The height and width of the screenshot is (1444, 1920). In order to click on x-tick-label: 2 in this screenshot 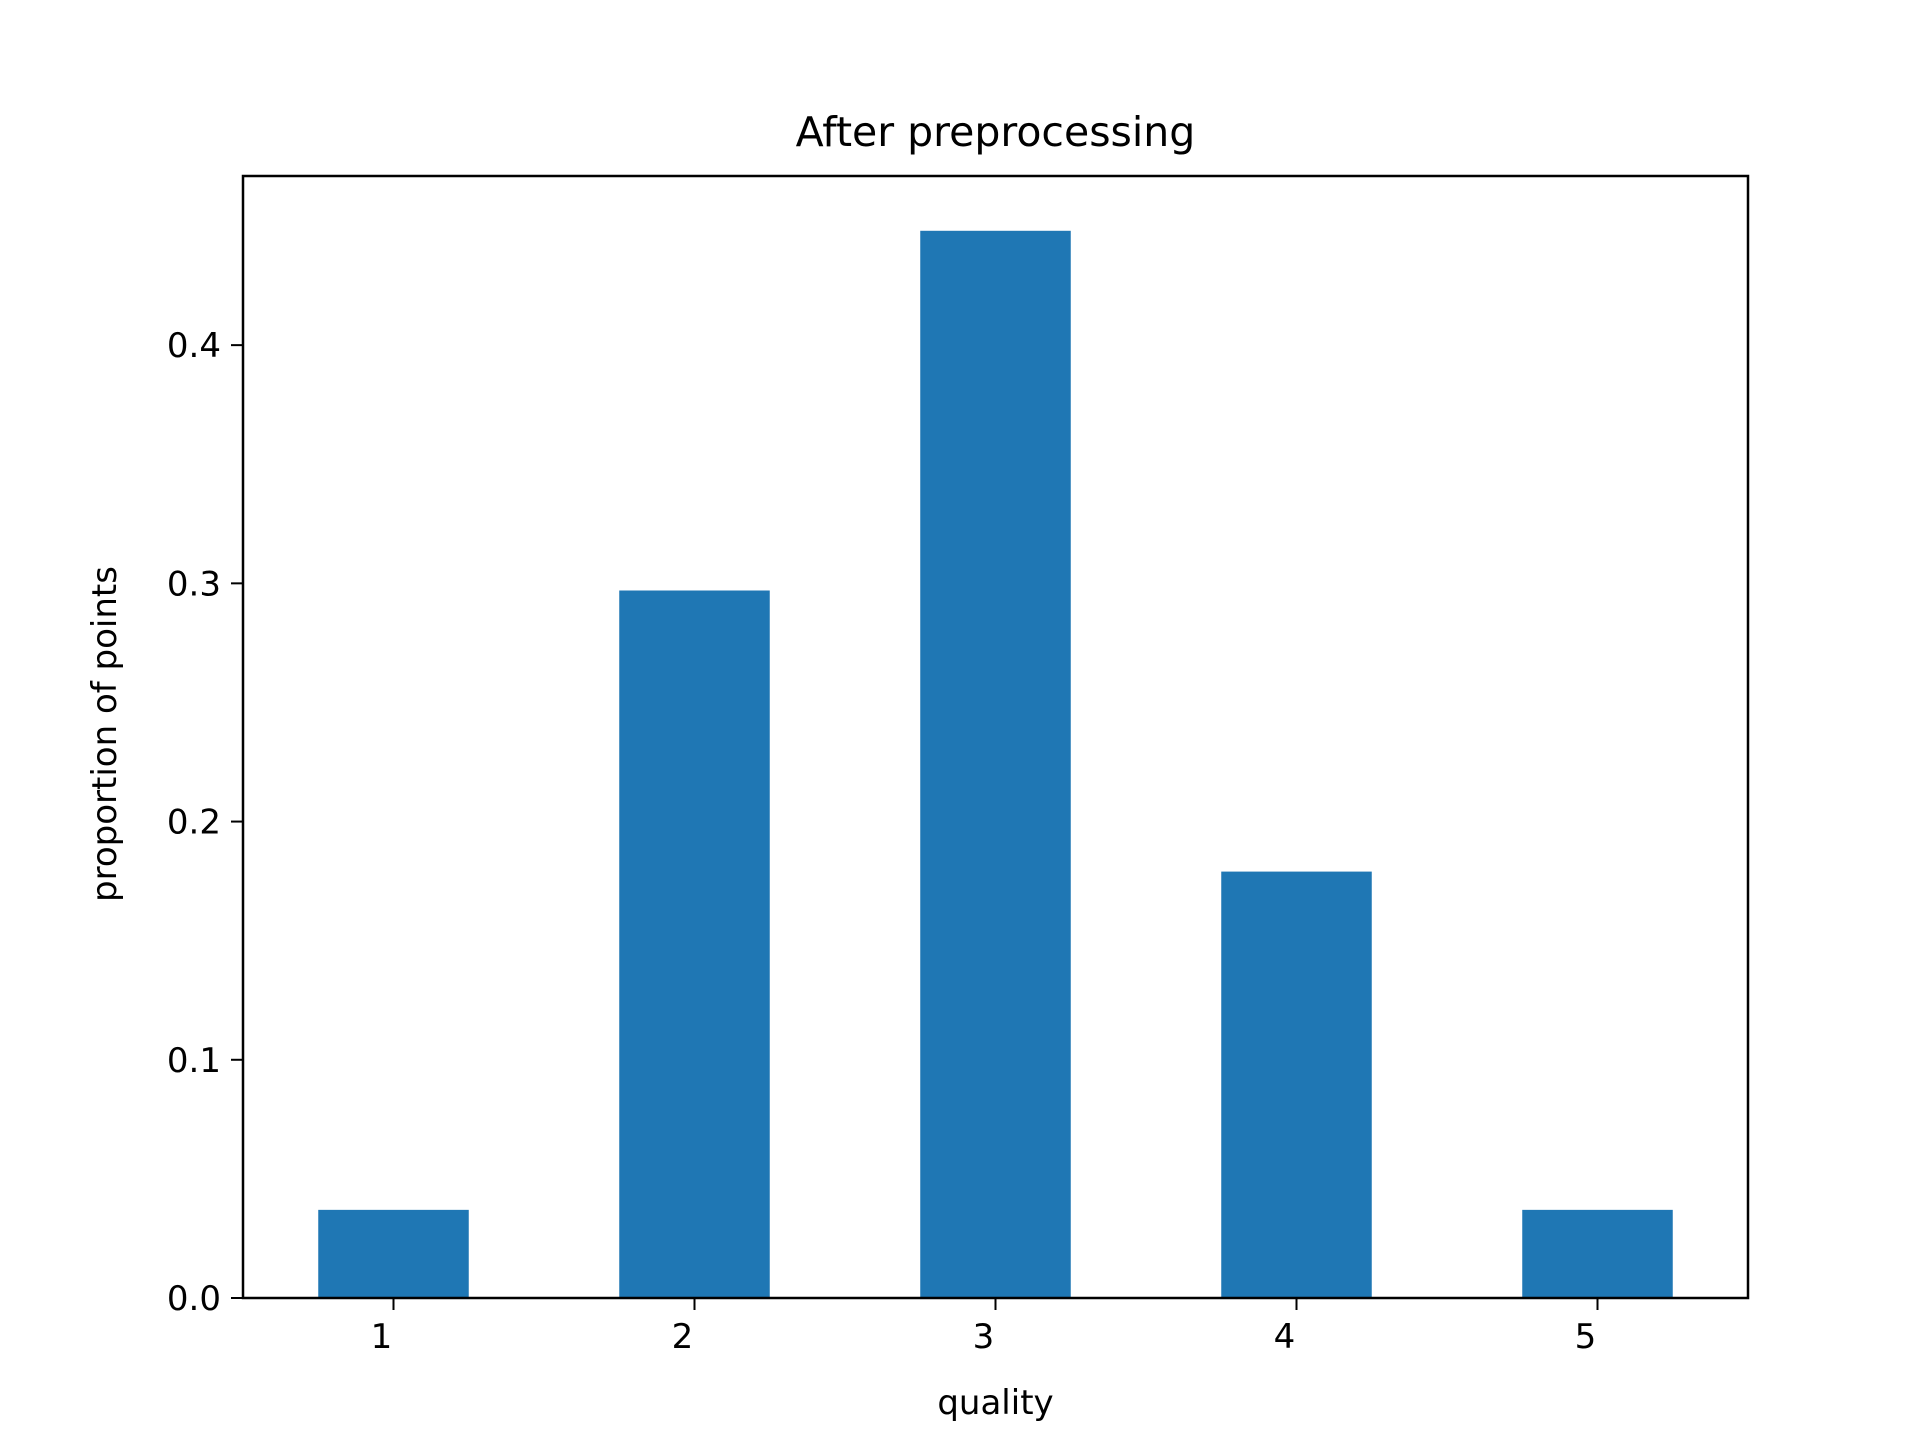, I will do `click(683, 1337)`.